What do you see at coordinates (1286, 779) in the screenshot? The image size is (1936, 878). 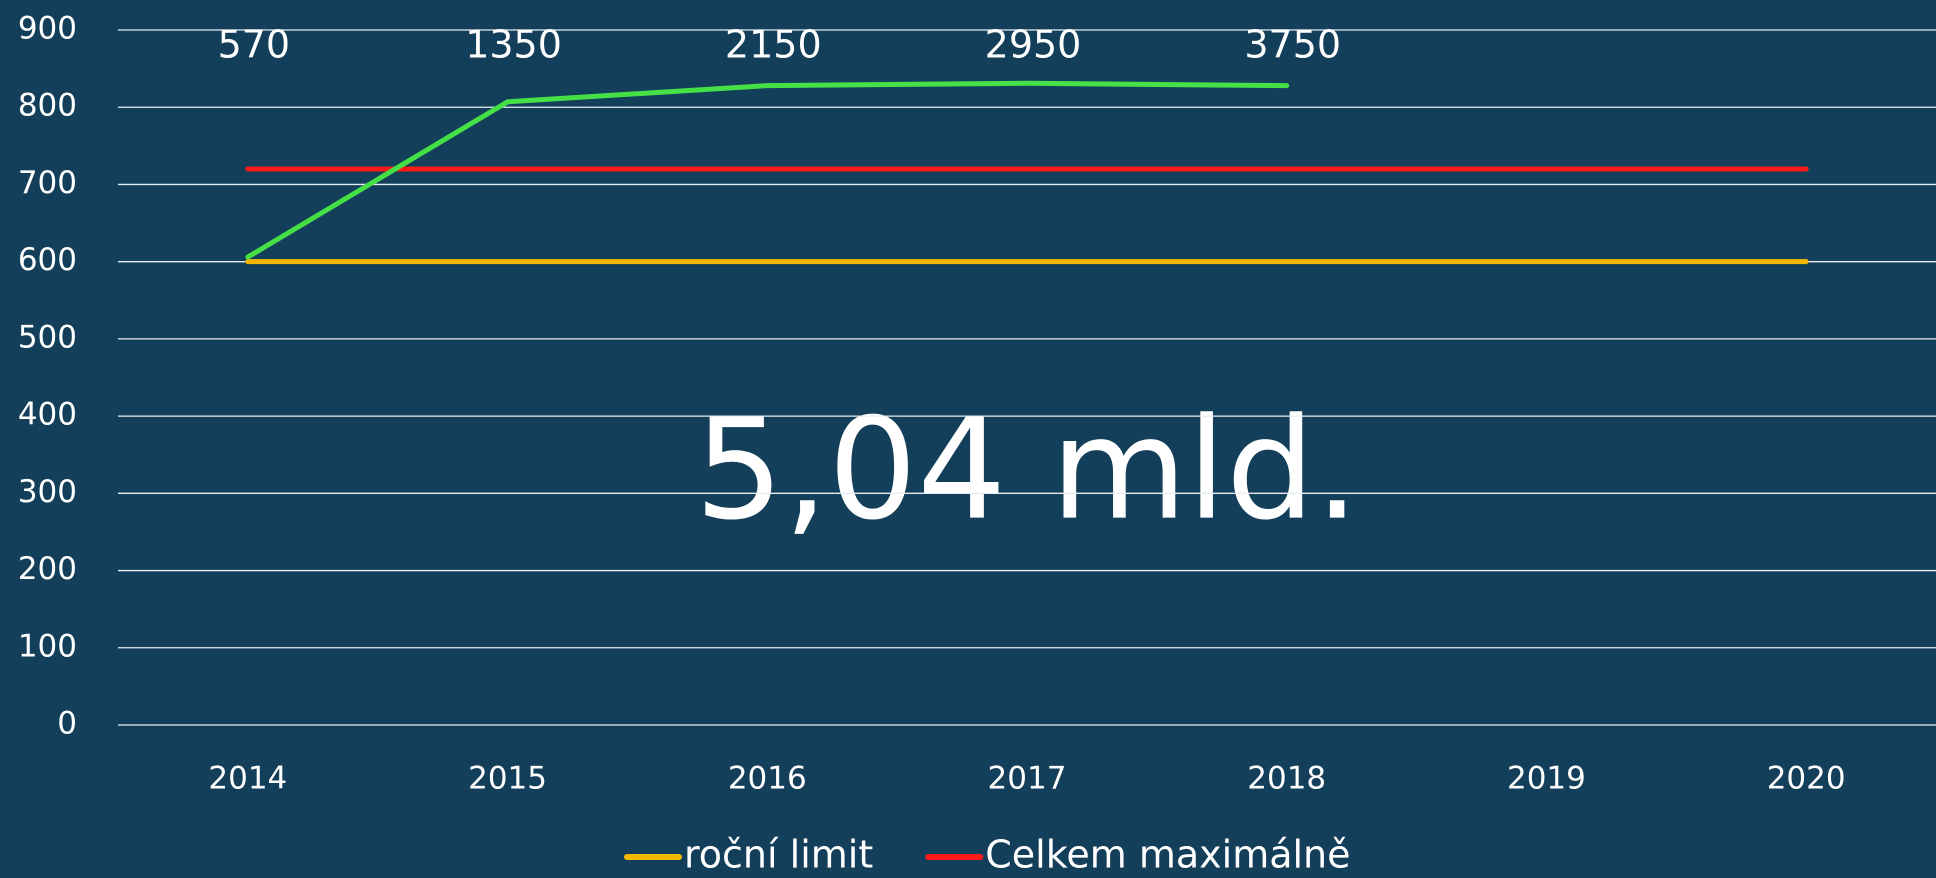 I see `x-tick-label: 2018` at bounding box center [1286, 779].